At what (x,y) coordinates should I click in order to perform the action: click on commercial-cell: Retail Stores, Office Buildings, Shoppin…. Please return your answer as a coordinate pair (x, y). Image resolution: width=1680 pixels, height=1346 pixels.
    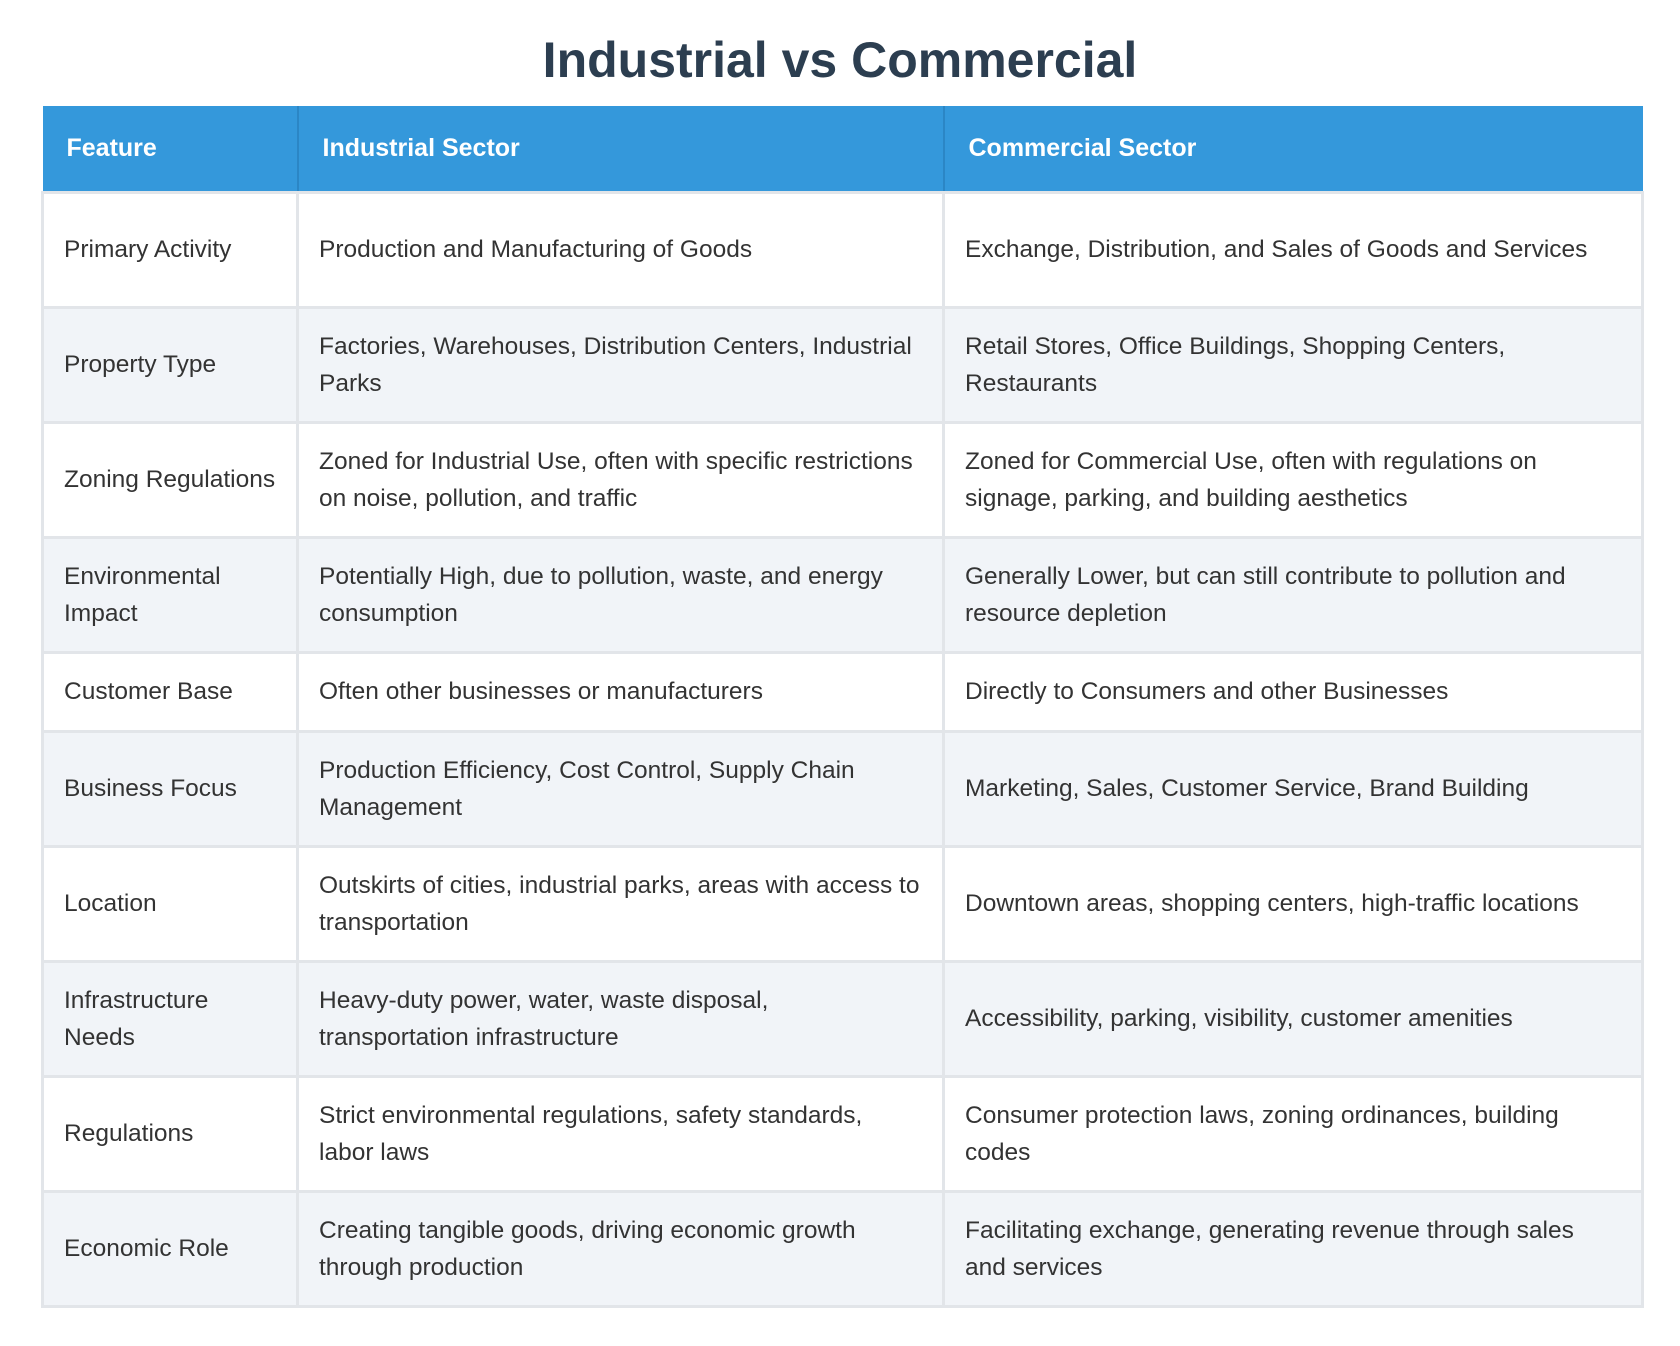
    Looking at the image, I should click on (1293, 364).